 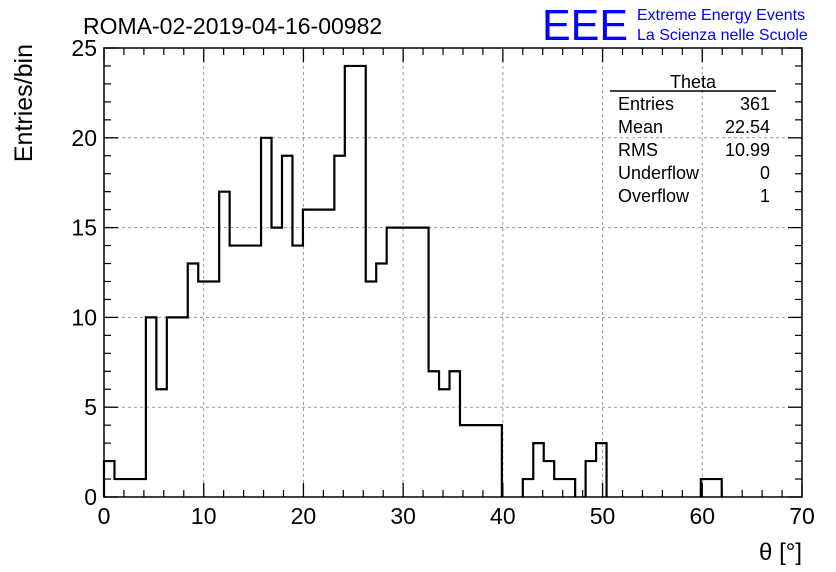 I want to click on logo-line-1: Extreme Energy Events, so click(x=721, y=15).